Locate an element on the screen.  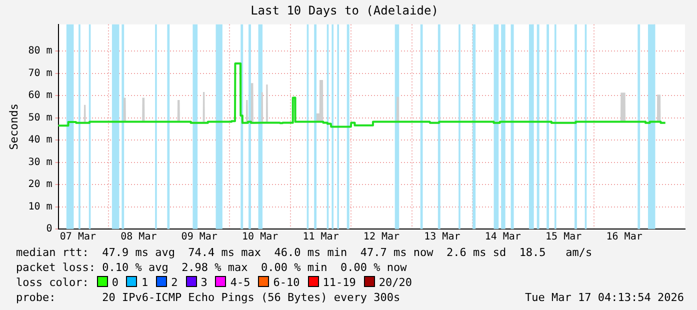
x-tick-label: 11 Mar is located at coordinates (320, 237).